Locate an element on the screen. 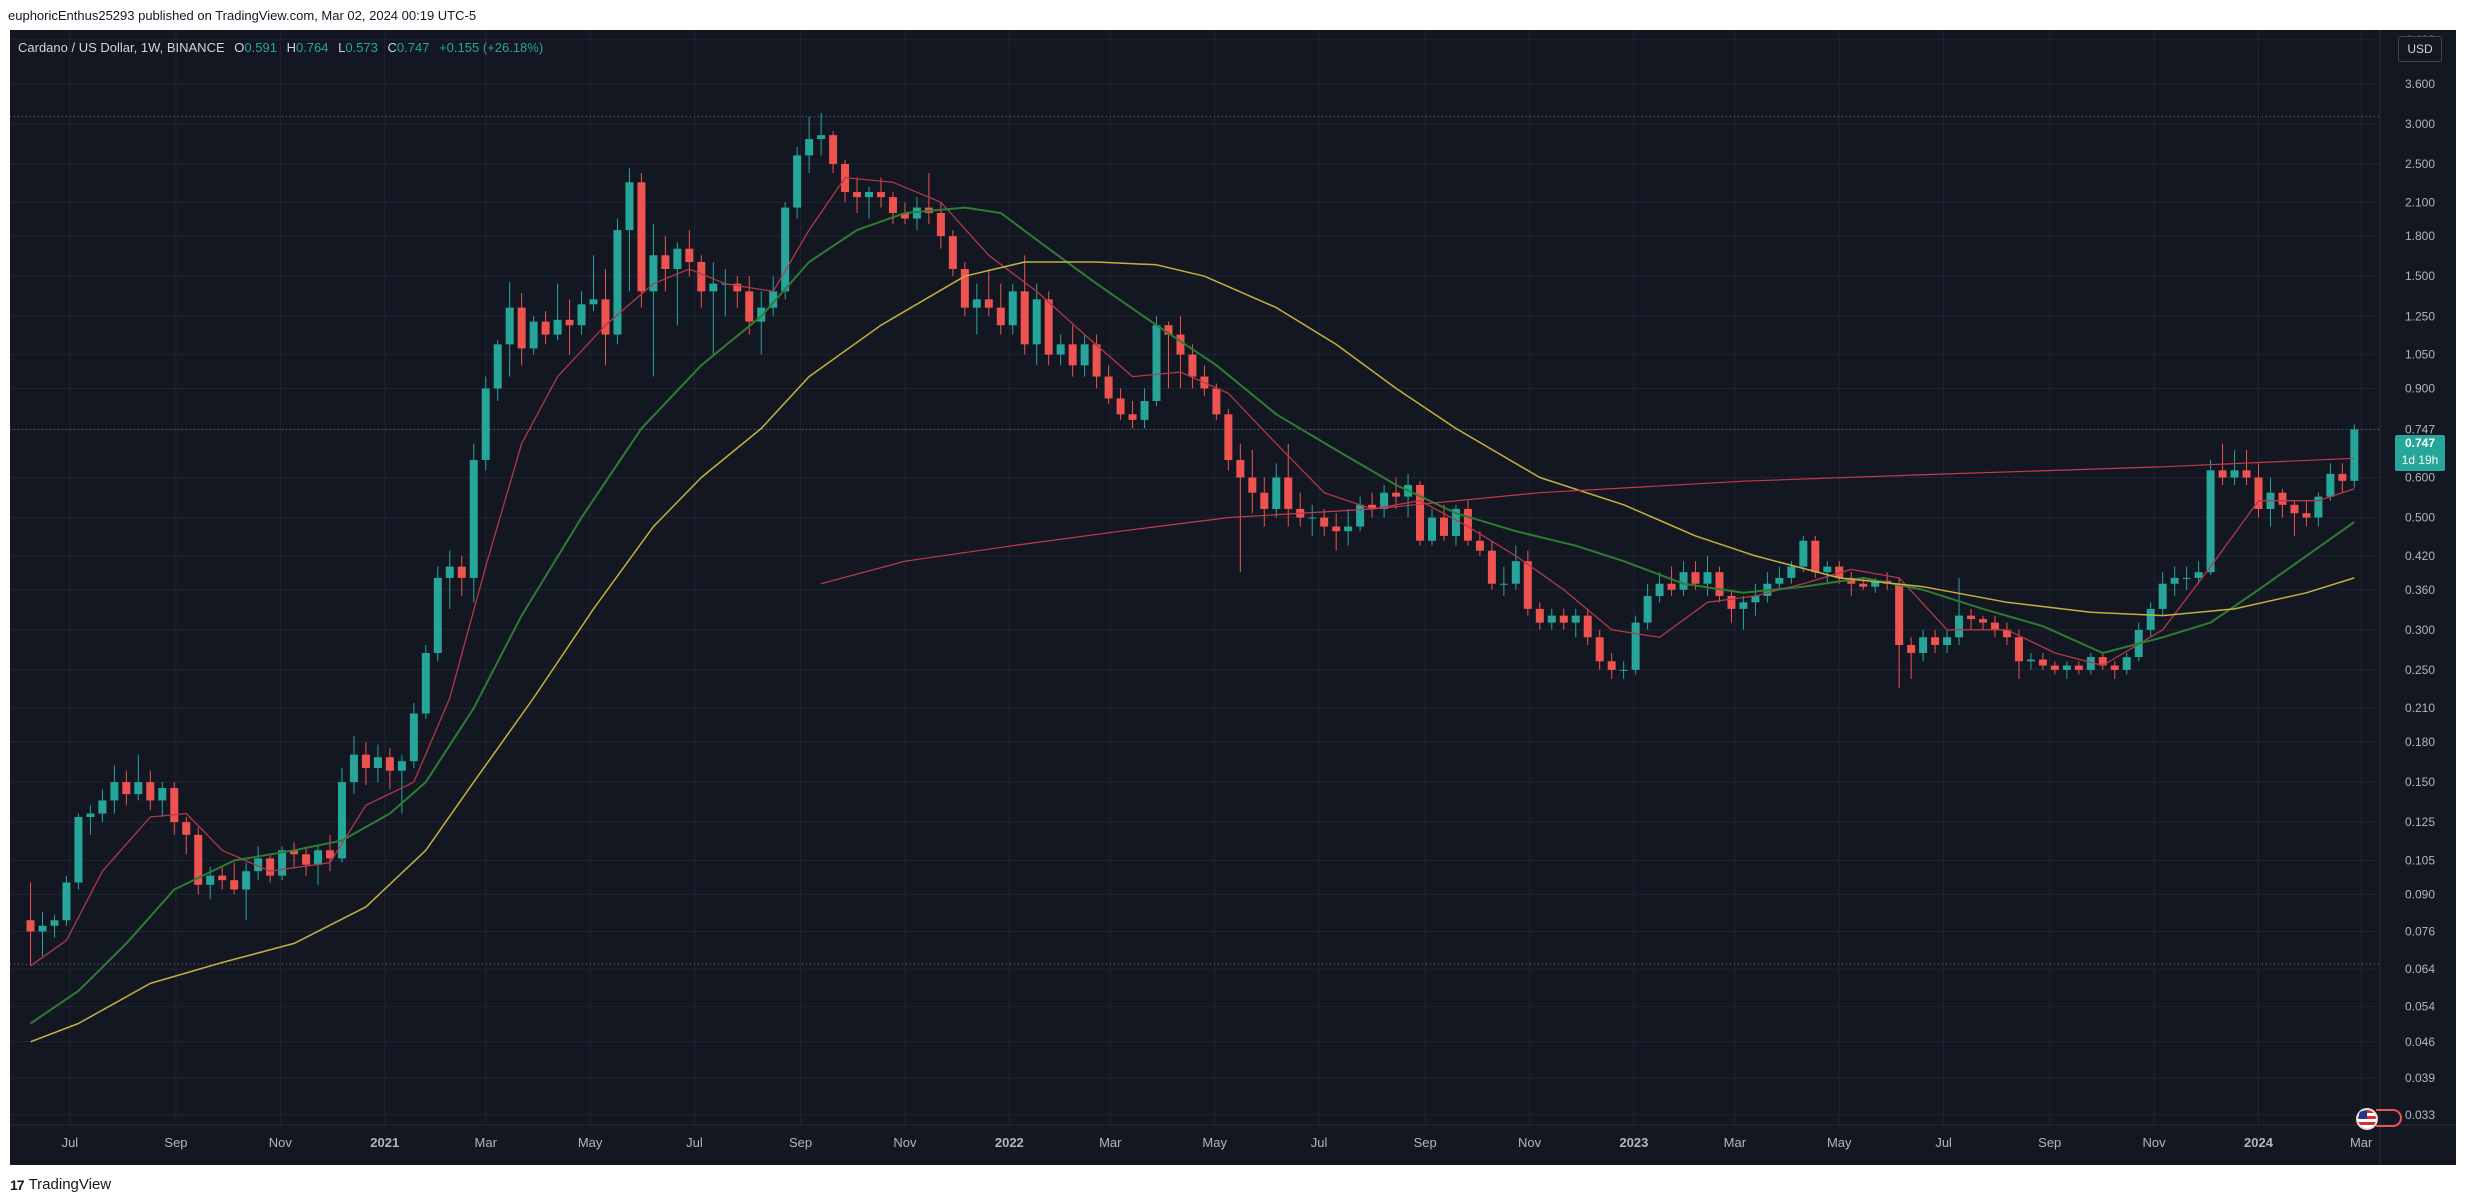 This screenshot has width=2466, height=1204. events-marker-icon is located at coordinates (2389, 1118).